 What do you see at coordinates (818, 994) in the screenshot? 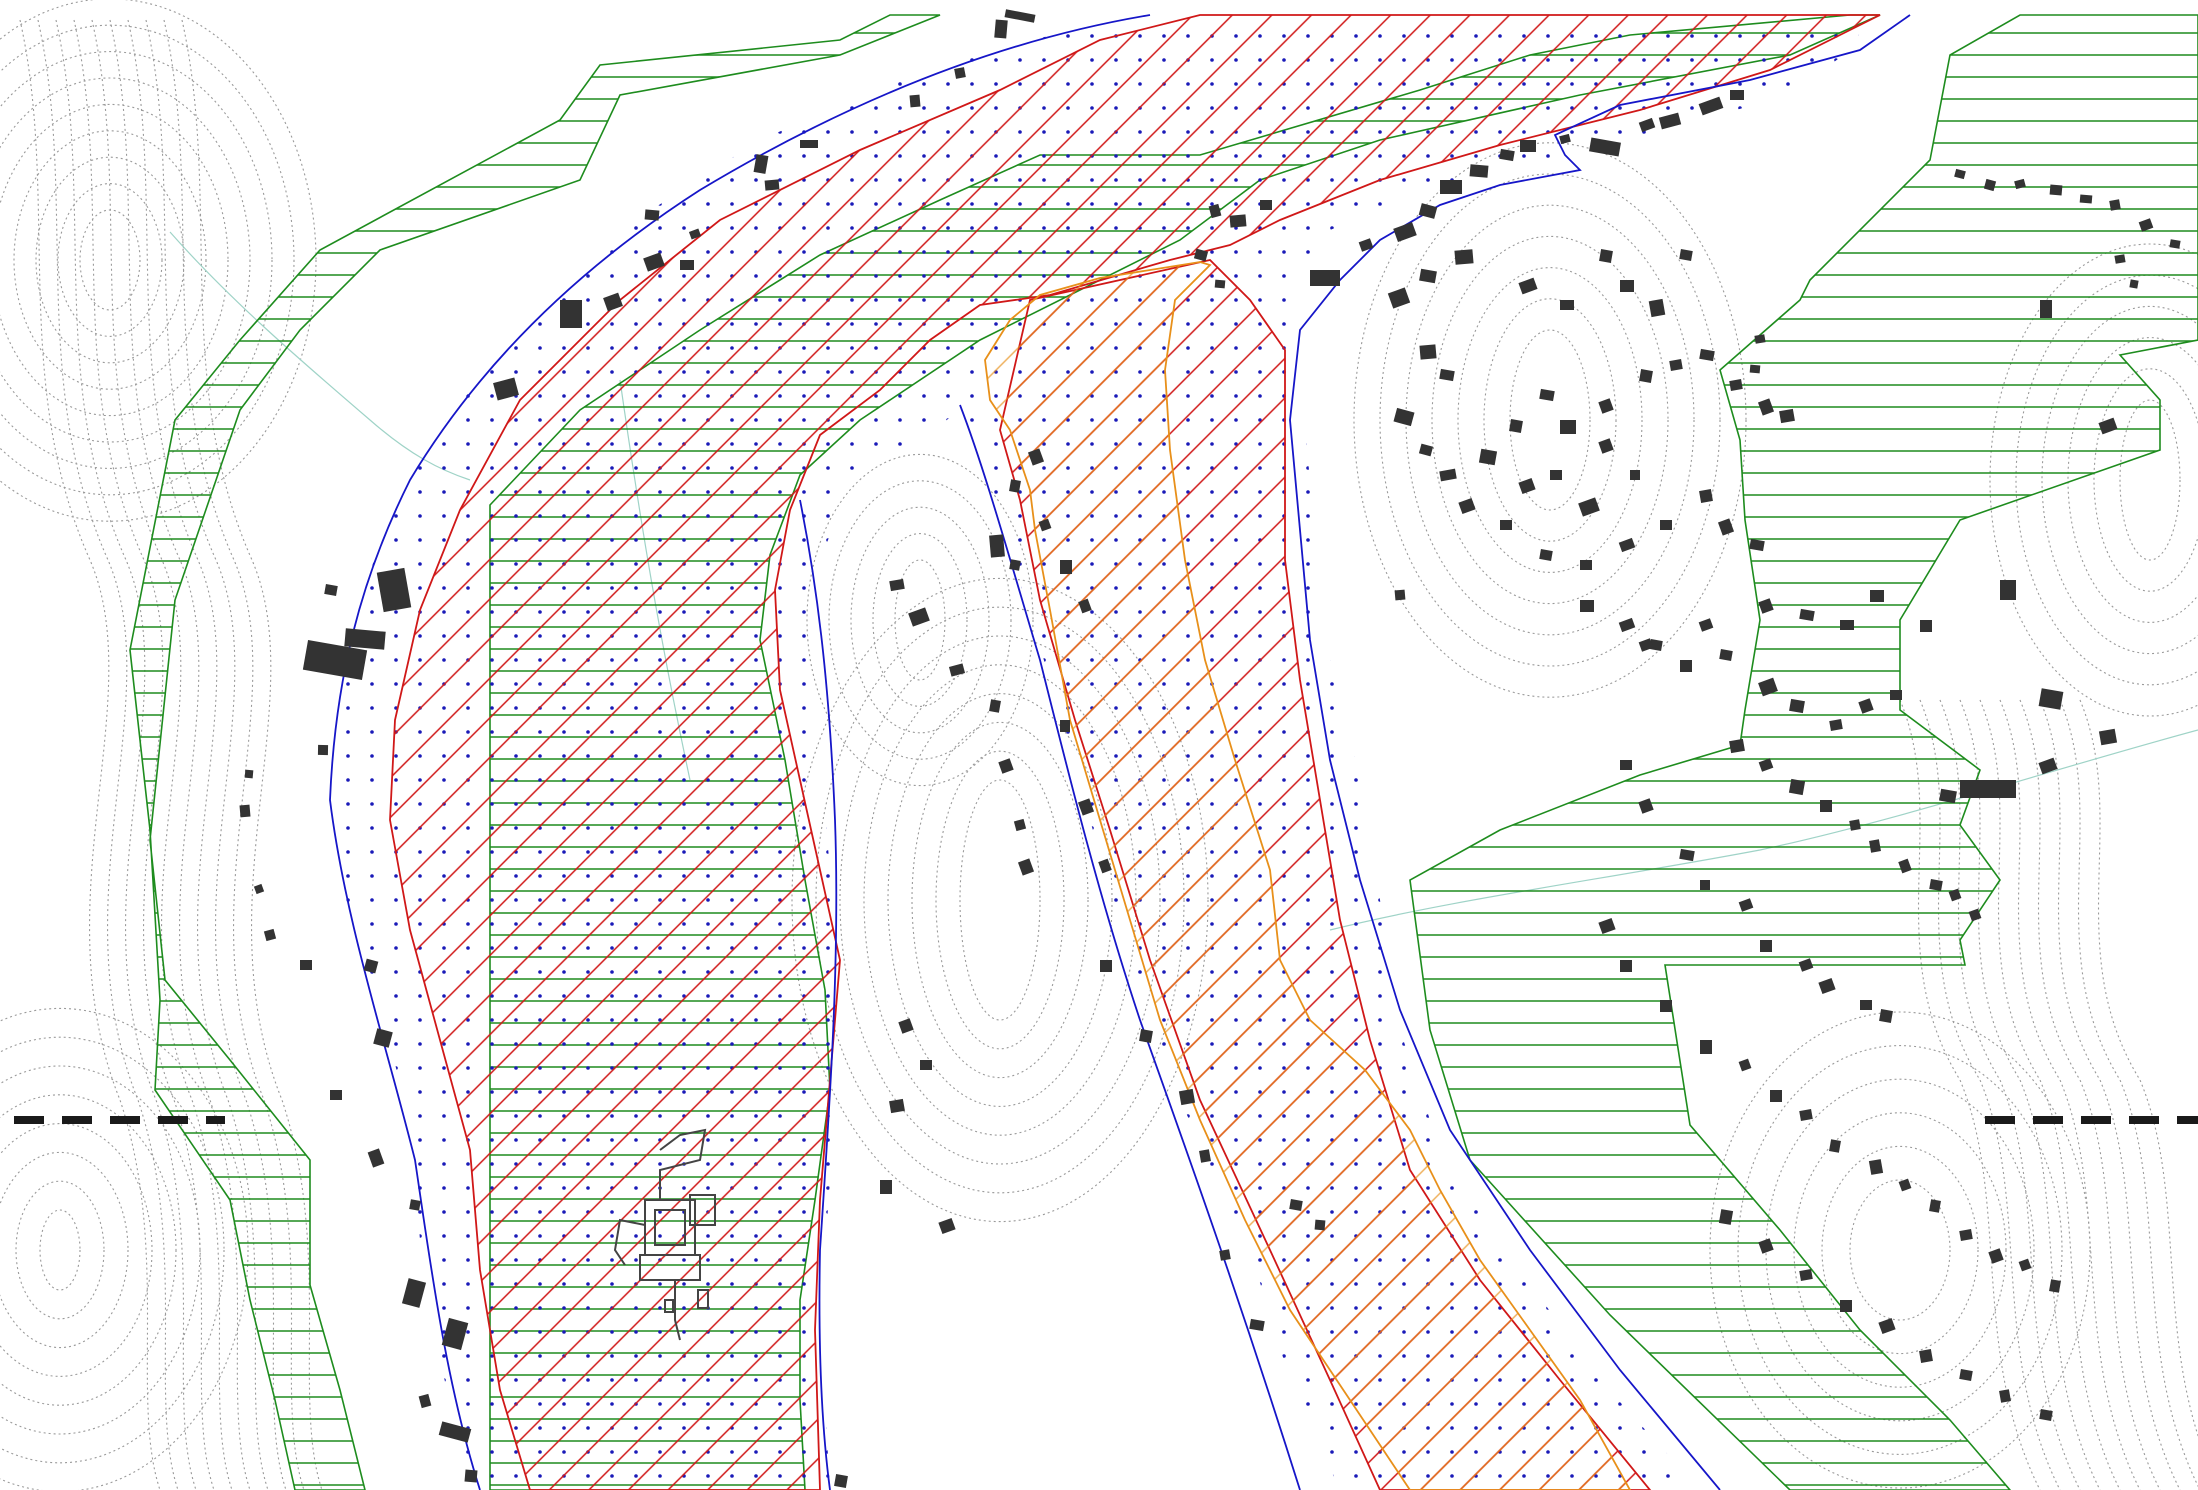
I see `inner-blue-boundary` at bounding box center [818, 994].